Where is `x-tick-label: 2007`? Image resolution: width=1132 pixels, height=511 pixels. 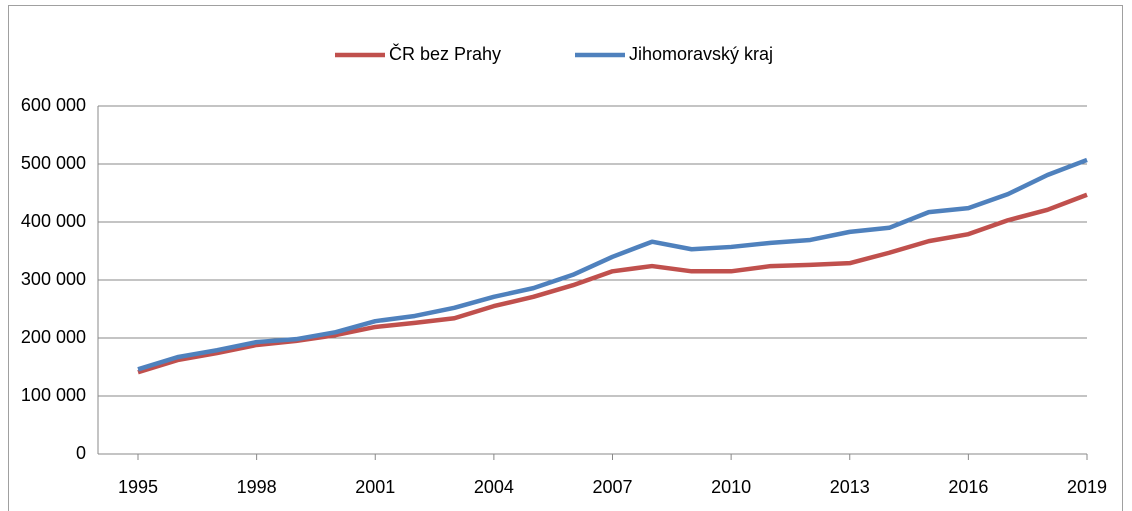
x-tick-label: 2007 is located at coordinates (612, 487).